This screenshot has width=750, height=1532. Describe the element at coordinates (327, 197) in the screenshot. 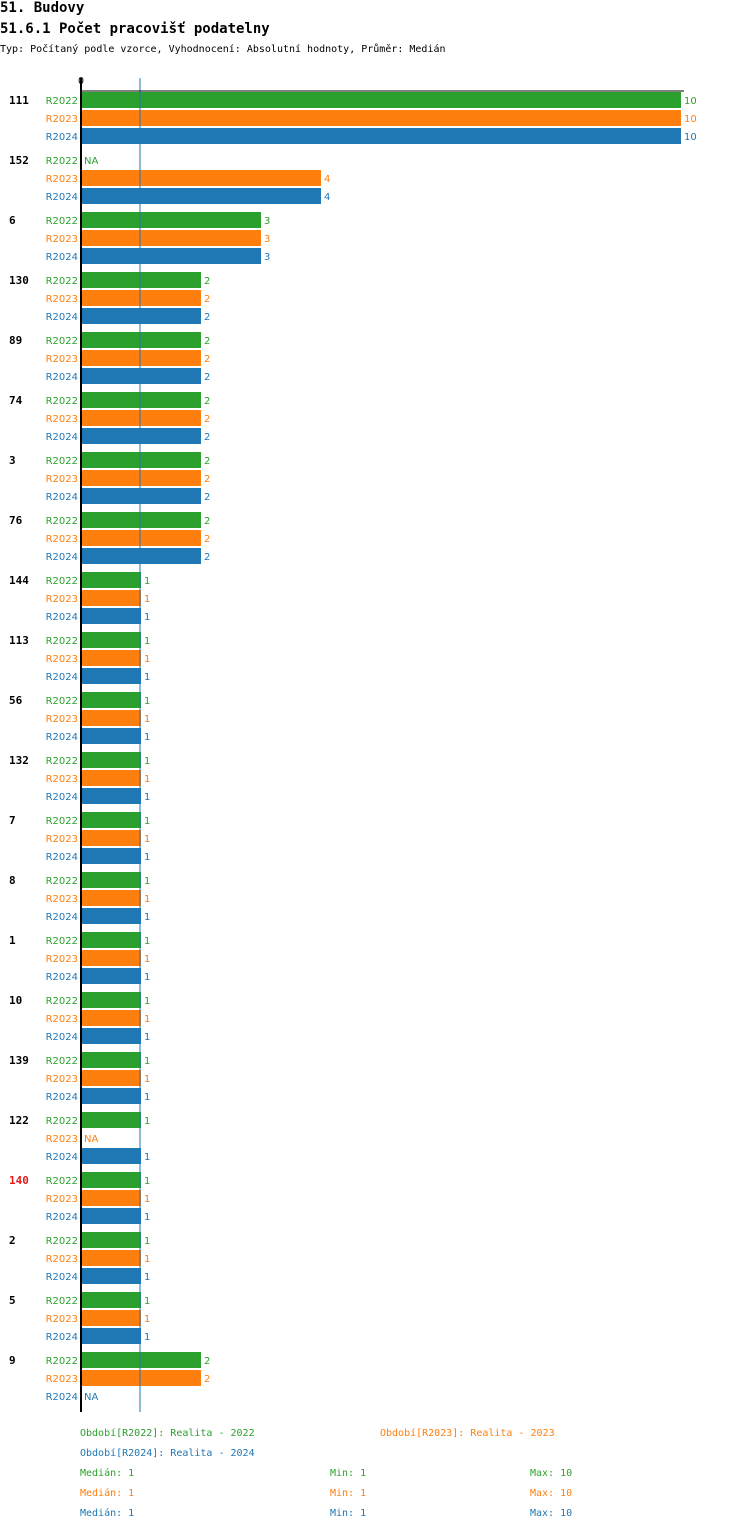

I see `data-label: 4` at that location.